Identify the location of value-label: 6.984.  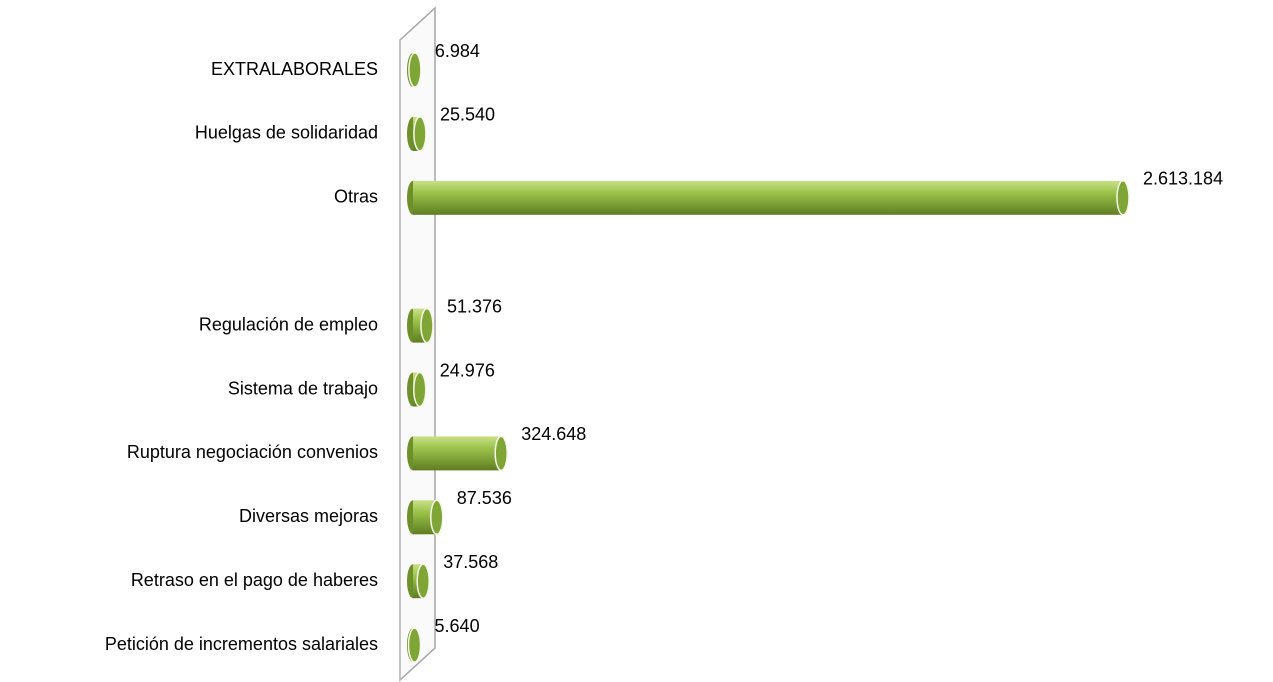
(457, 51).